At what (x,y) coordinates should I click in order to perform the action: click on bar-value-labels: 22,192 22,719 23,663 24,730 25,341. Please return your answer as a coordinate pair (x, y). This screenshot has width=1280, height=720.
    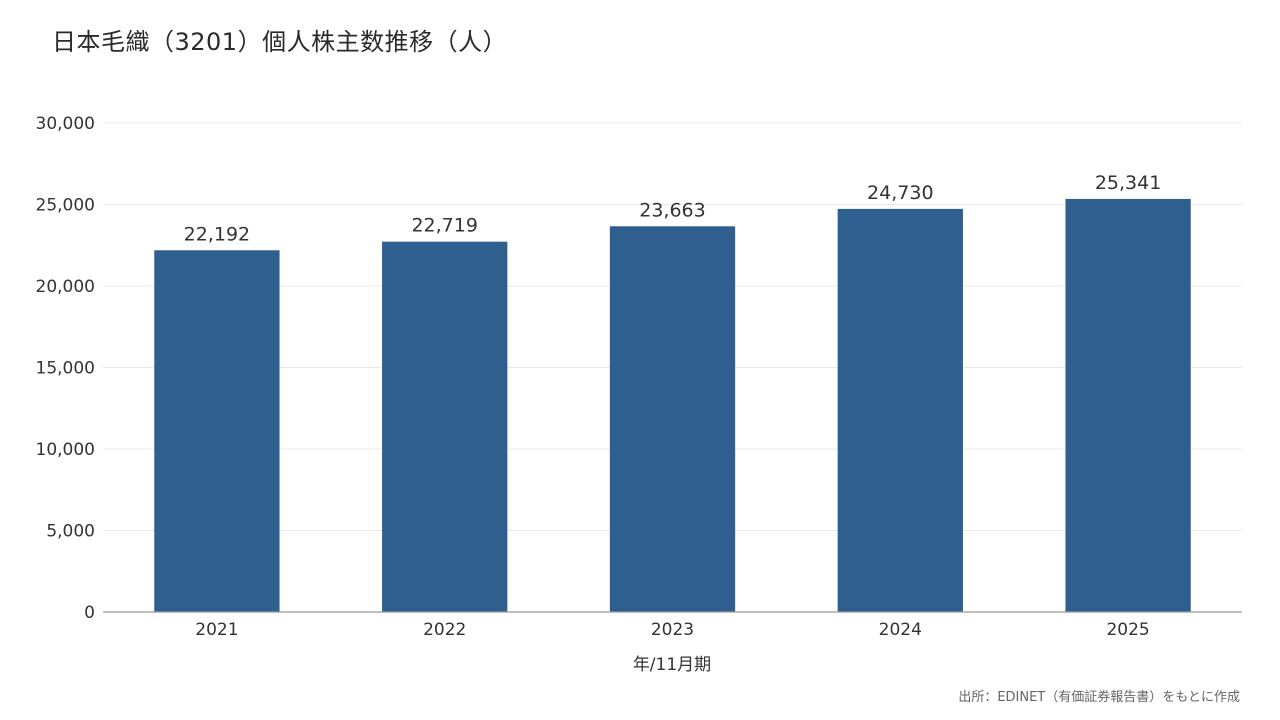
    Looking at the image, I should click on (673, 208).